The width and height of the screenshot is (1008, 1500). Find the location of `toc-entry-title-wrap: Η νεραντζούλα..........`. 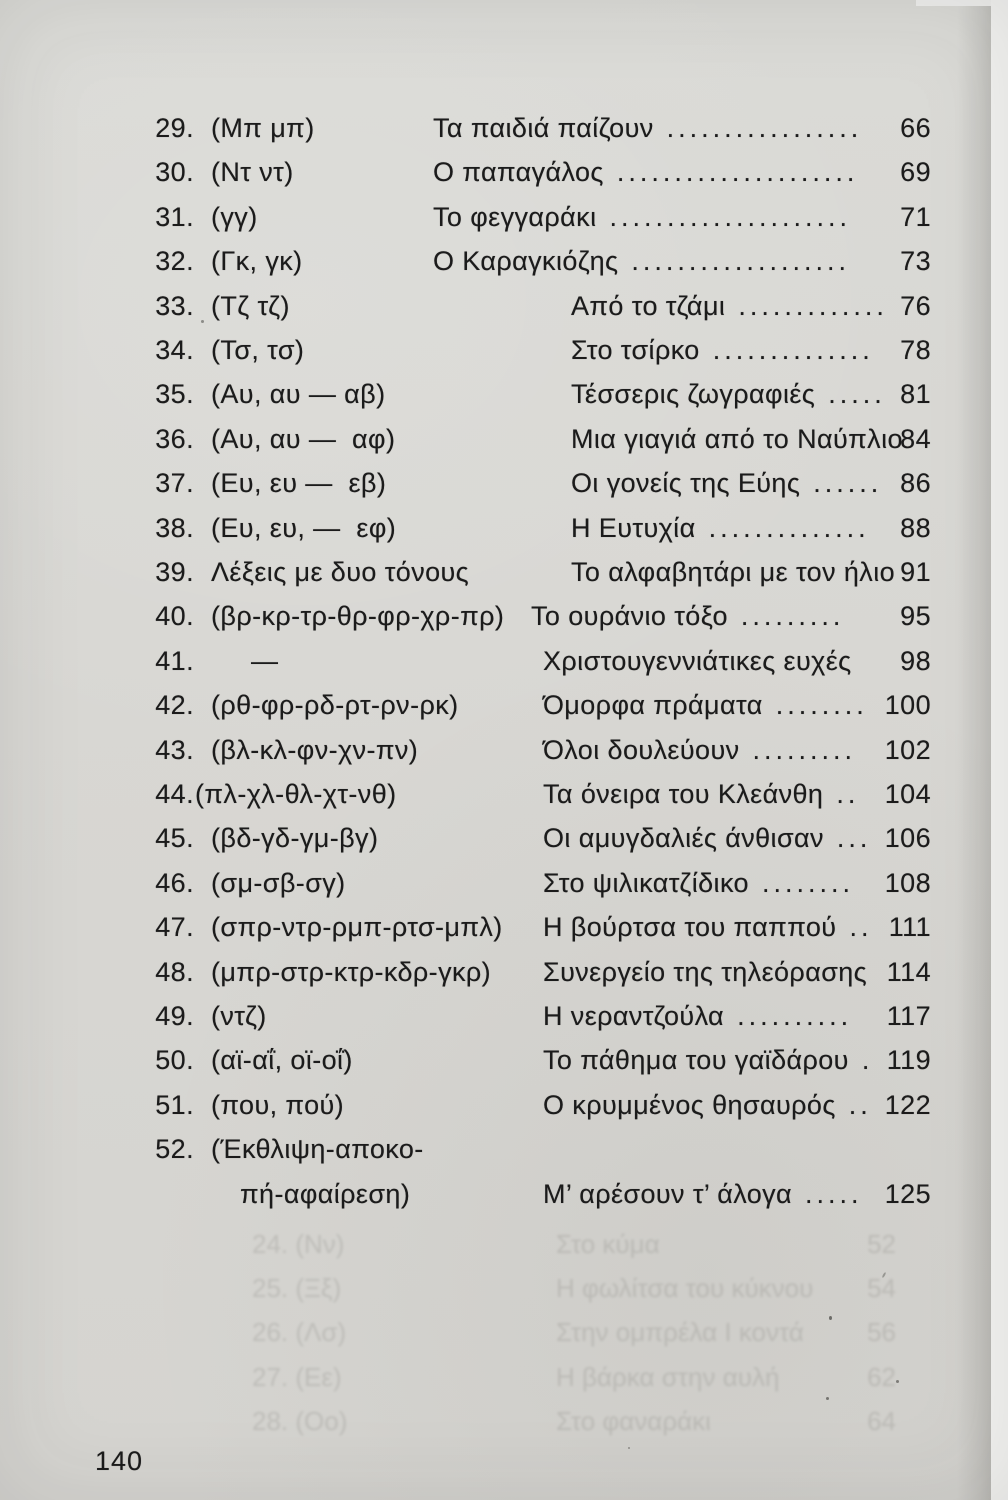

toc-entry-title-wrap: Η νεραντζούλα.......... is located at coordinates (697, 1016).